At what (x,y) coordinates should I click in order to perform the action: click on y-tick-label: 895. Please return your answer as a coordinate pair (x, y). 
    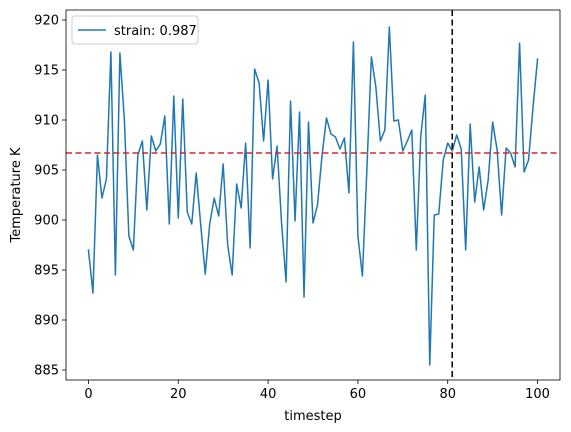
    Looking at the image, I should click on (46, 271).